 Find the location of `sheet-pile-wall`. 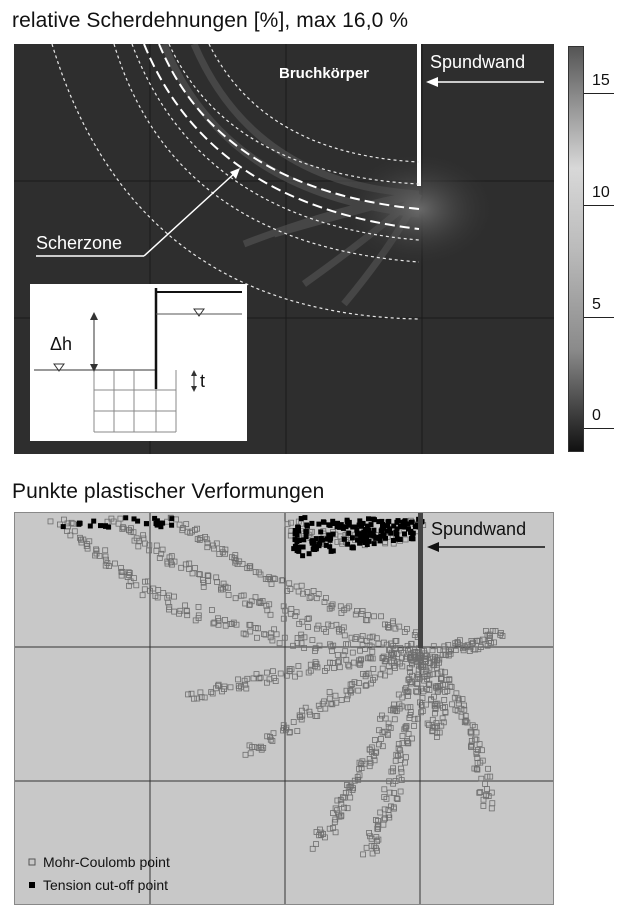

sheet-pile-wall is located at coordinates (420, 580).